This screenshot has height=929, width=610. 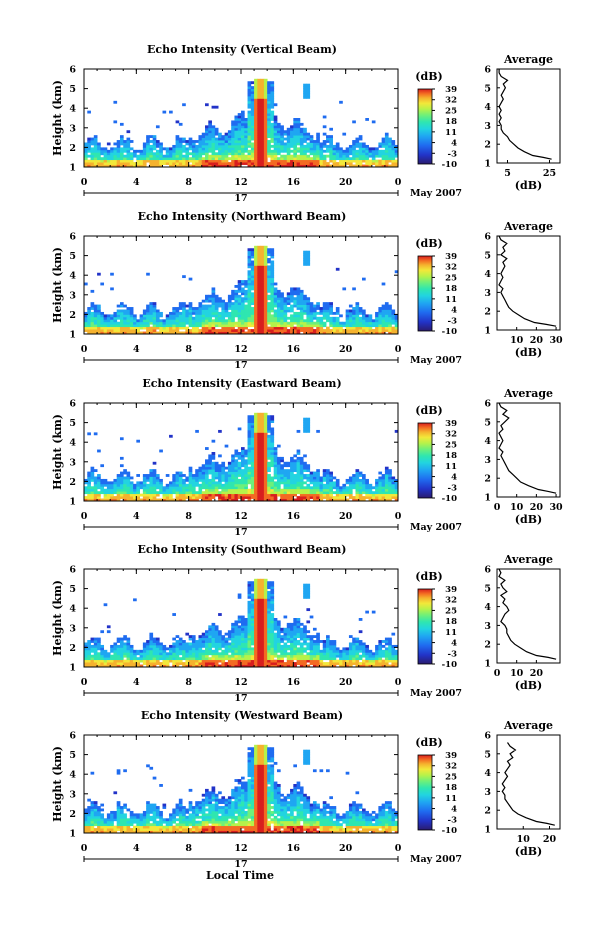 What do you see at coordinates (451, 289) in the screenshot?
I see `colorbar-tick-label: 18` at bounding box center [451, 289].